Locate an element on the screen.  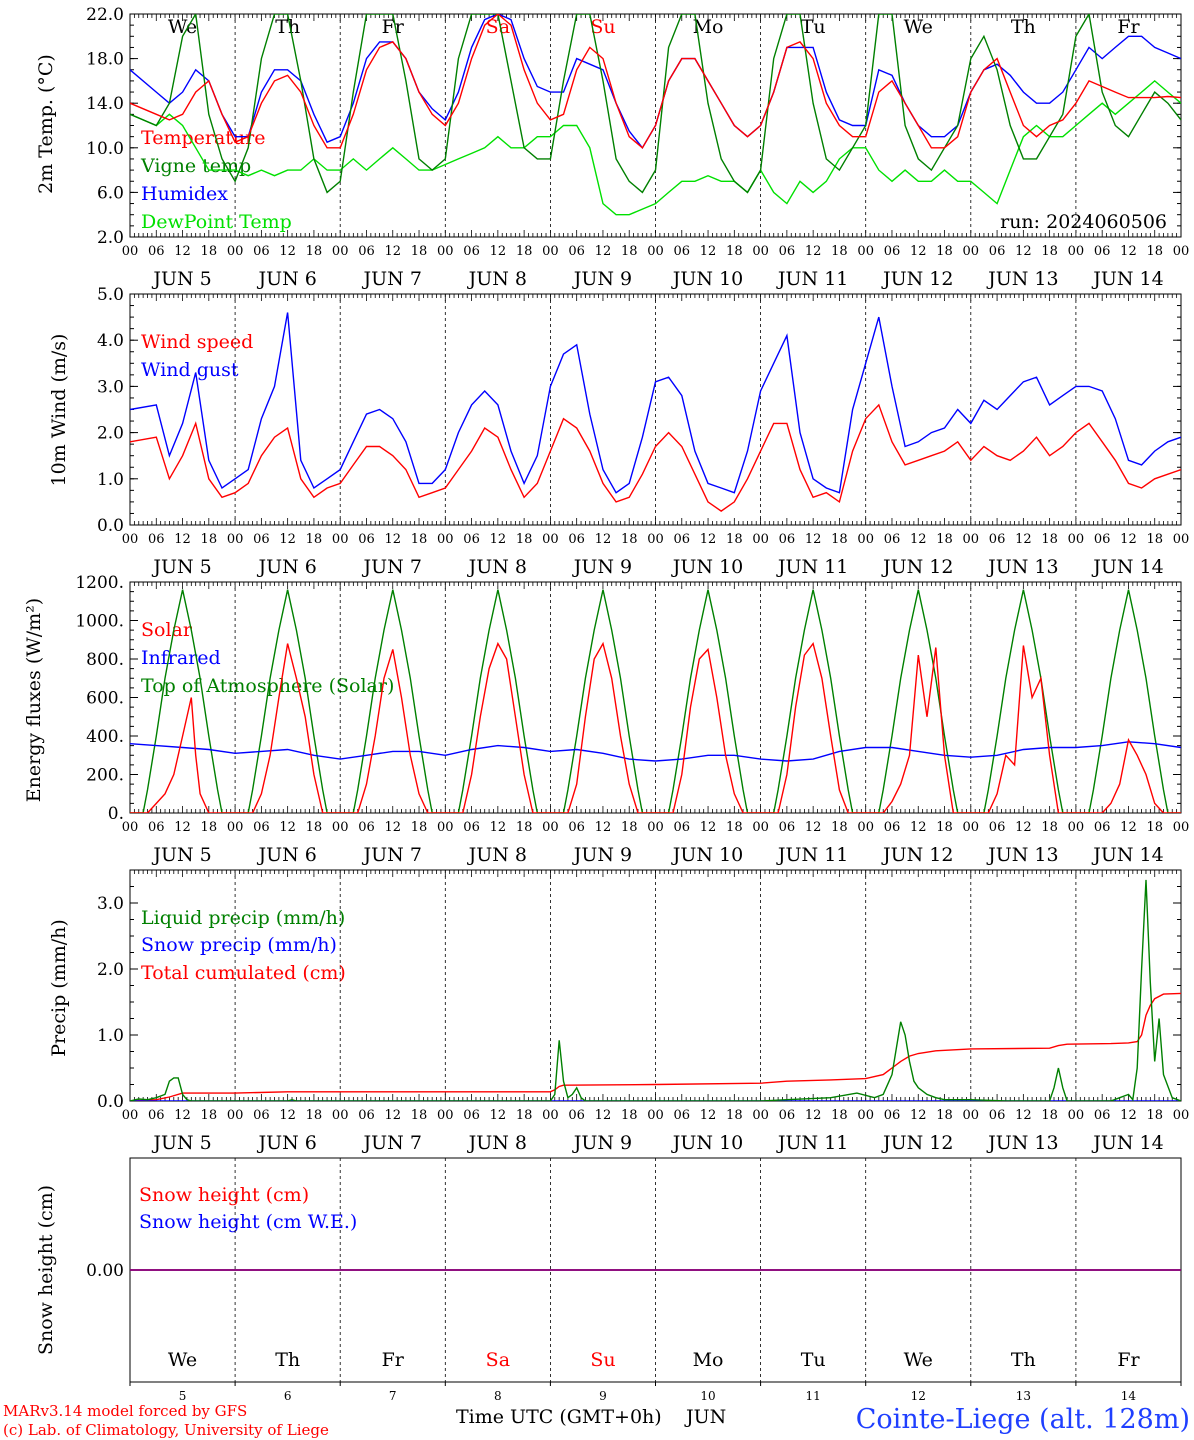
legend-dewpoint-temp: DewPoint Temp is located at coordinates (216, 222).